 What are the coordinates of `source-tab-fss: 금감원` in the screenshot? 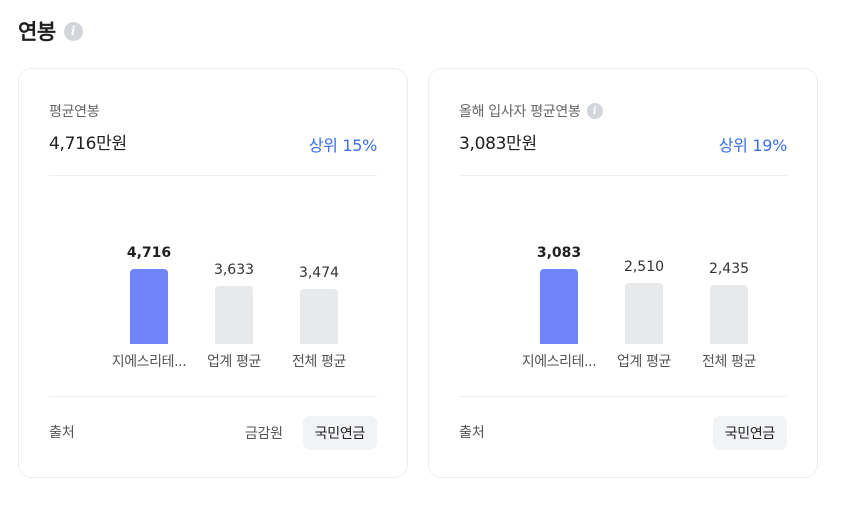 It's located at (263, 434).